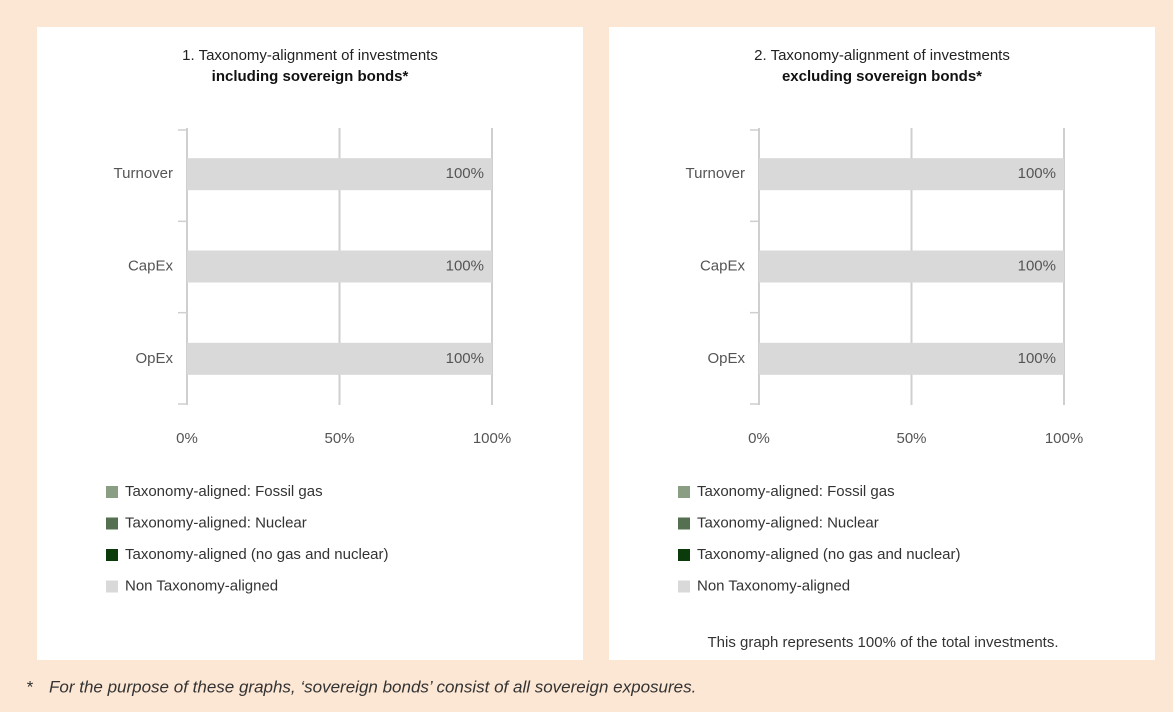  What do you see at coordinates (30, 686) in the screenshot?
I see `footnote-marker: *` at bounding box center [30, 686].